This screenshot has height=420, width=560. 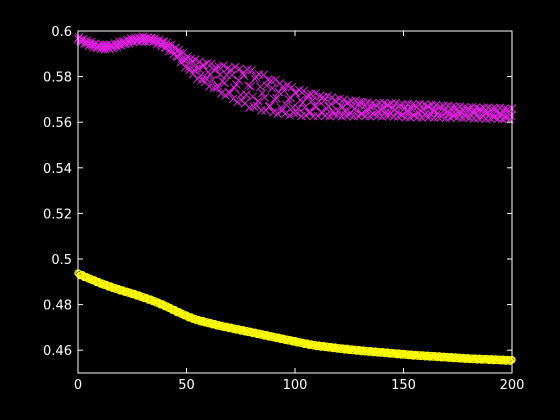 I want to click on x-tick-label: 0, so click(x=78, y=385).